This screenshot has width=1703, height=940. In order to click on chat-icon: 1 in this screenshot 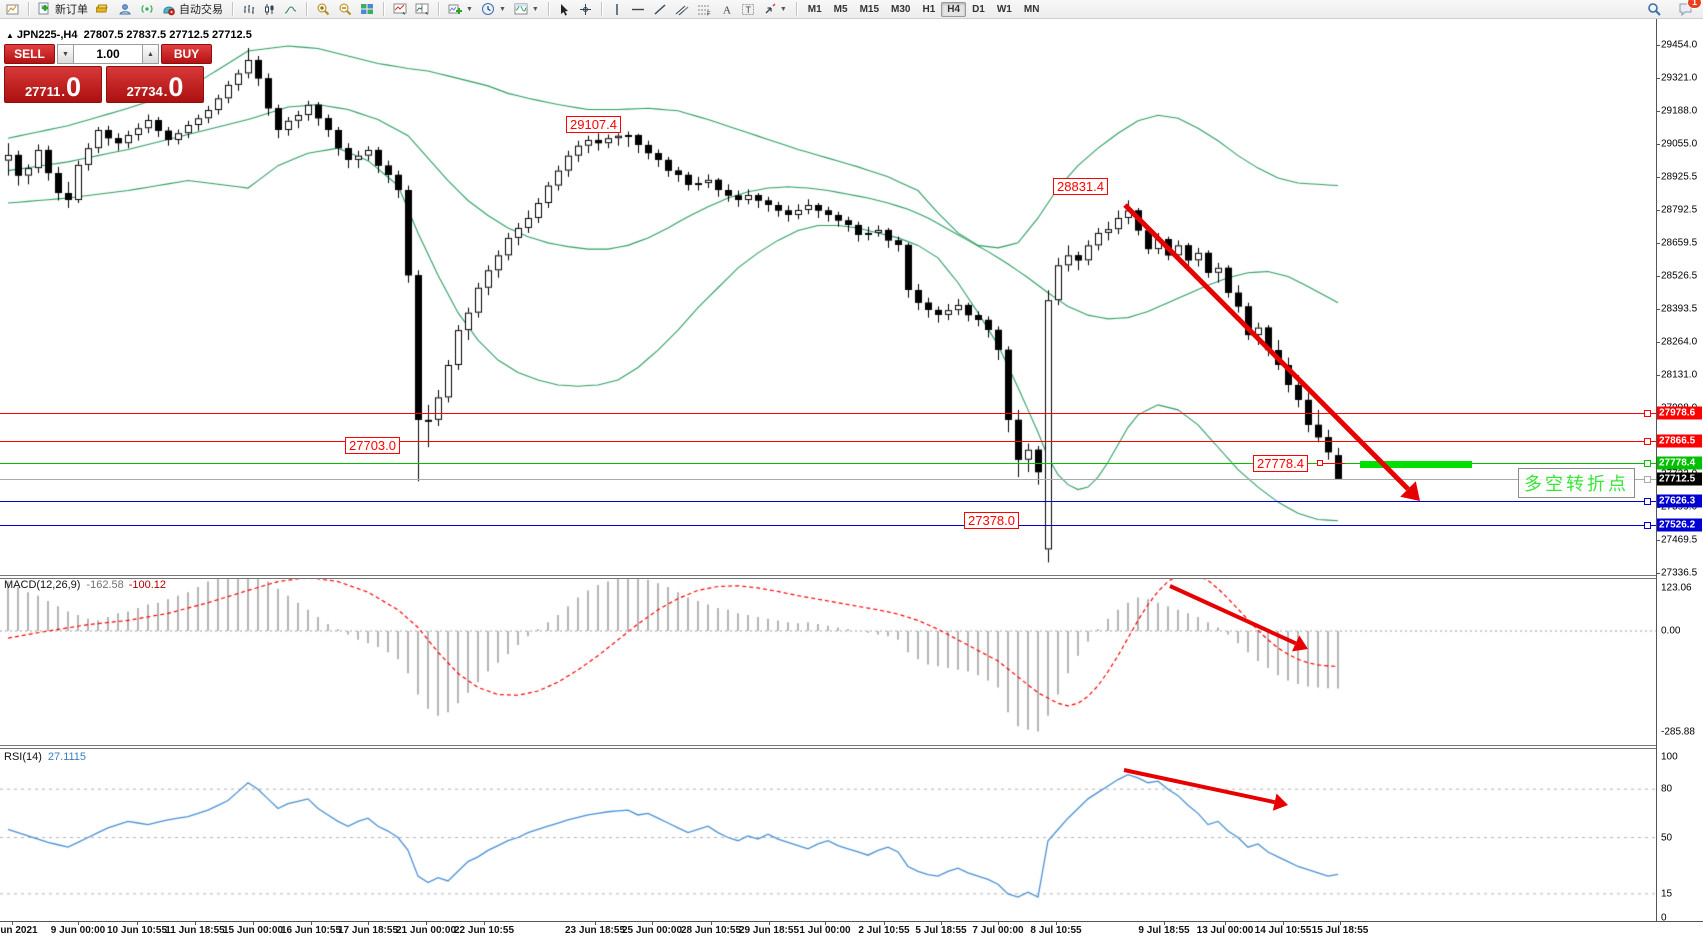, I will do `click(1688, 9)`.